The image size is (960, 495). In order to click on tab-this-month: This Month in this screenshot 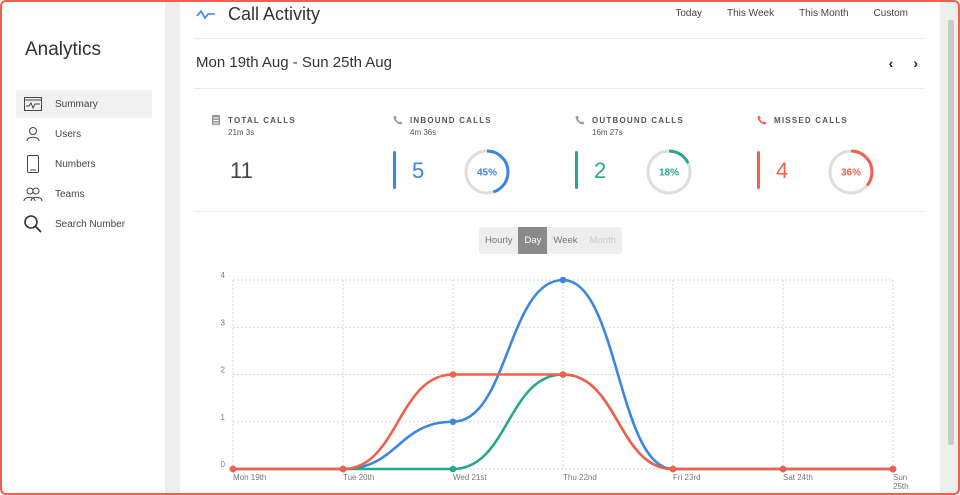, I will do `click(824, 13)`.